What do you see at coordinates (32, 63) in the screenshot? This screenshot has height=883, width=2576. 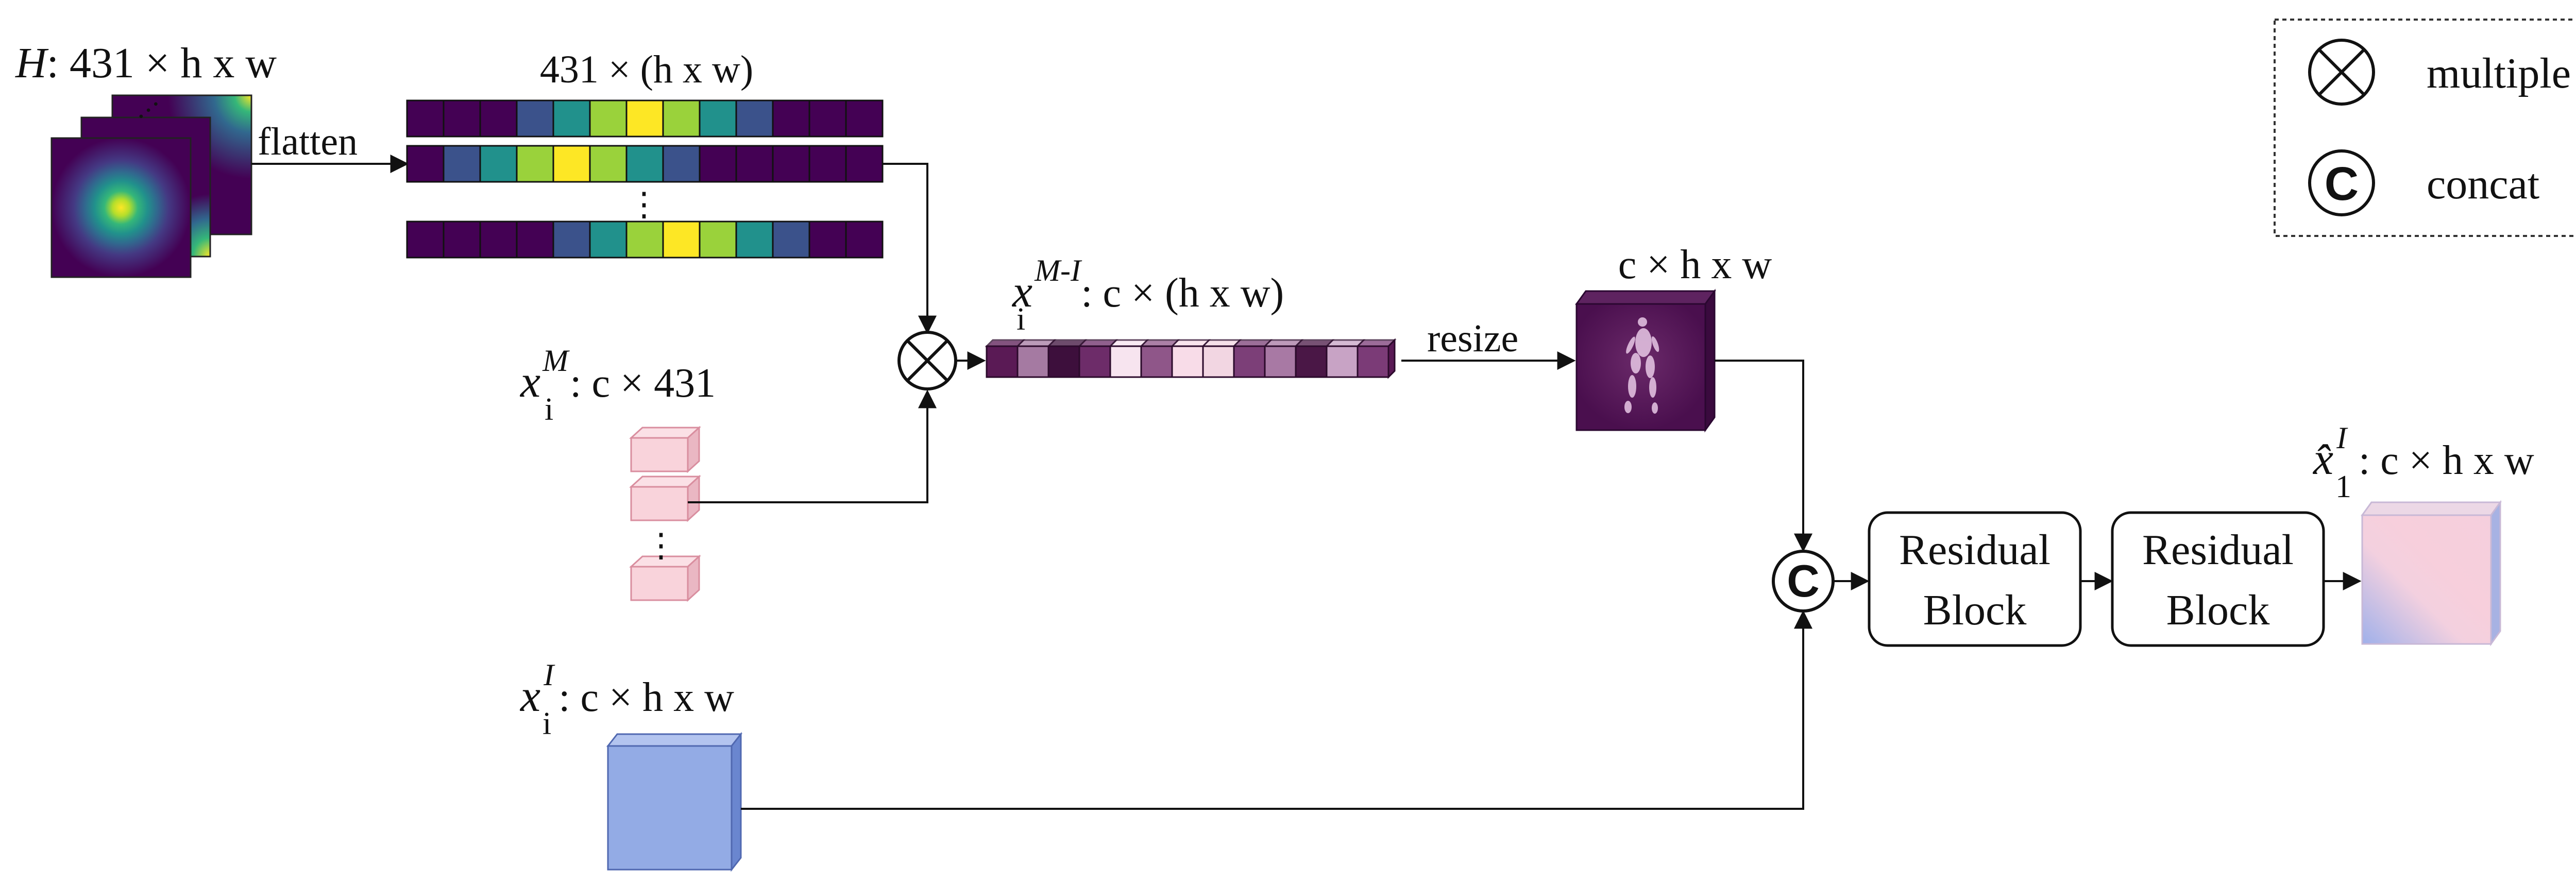 I see `heatmaps-symbol: H` at bounding box center [32, 63].